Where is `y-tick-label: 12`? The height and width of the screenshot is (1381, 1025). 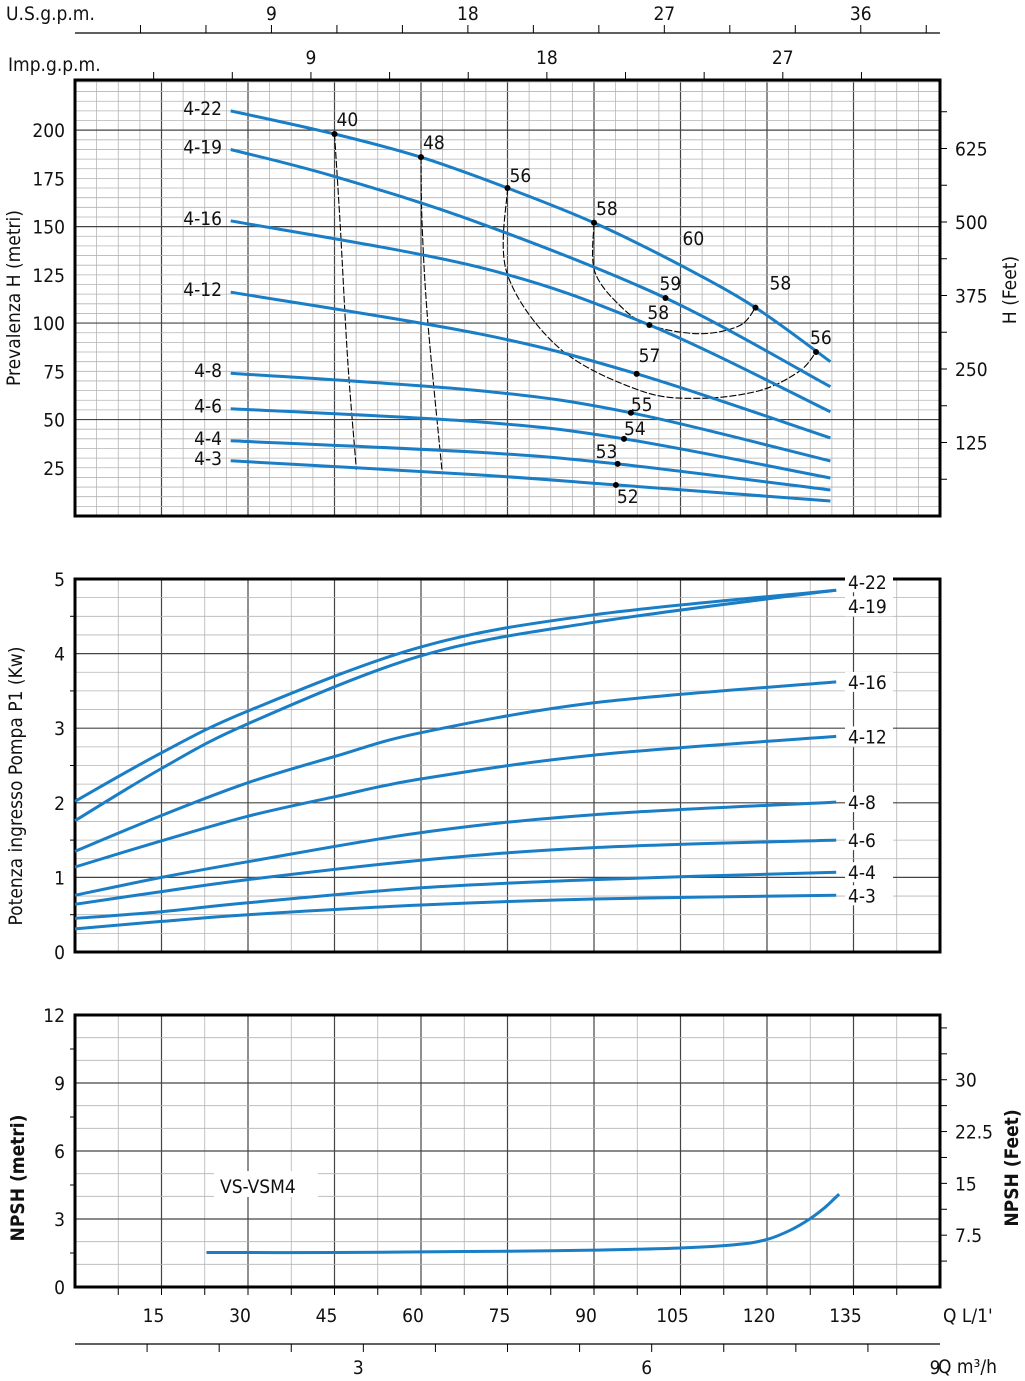 y-tick-label: 12 is located at coordinates (54, 1016).